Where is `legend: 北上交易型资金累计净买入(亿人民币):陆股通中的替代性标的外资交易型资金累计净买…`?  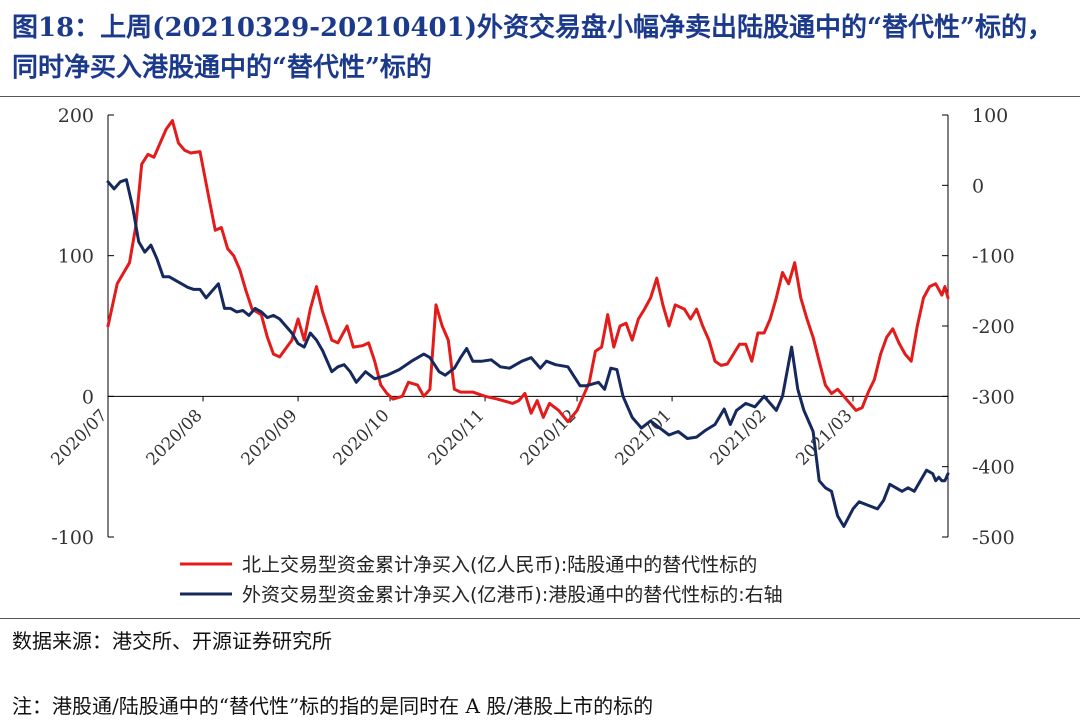 legend: 北上交易型资金累计净买入(亿人民币):陆股通中的替代性标的外资交易型资金累计净买… is located at coordinates (481, 580).